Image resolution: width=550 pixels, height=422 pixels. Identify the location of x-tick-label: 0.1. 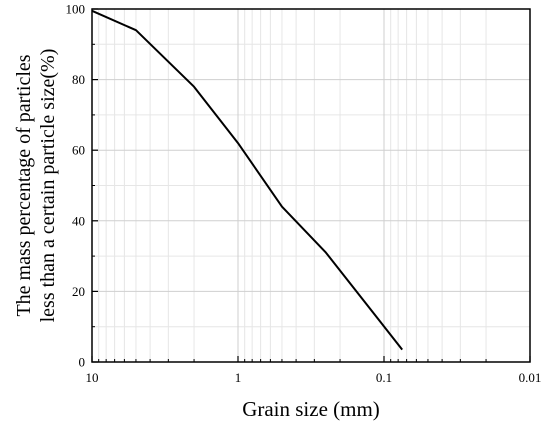
(384, 377).